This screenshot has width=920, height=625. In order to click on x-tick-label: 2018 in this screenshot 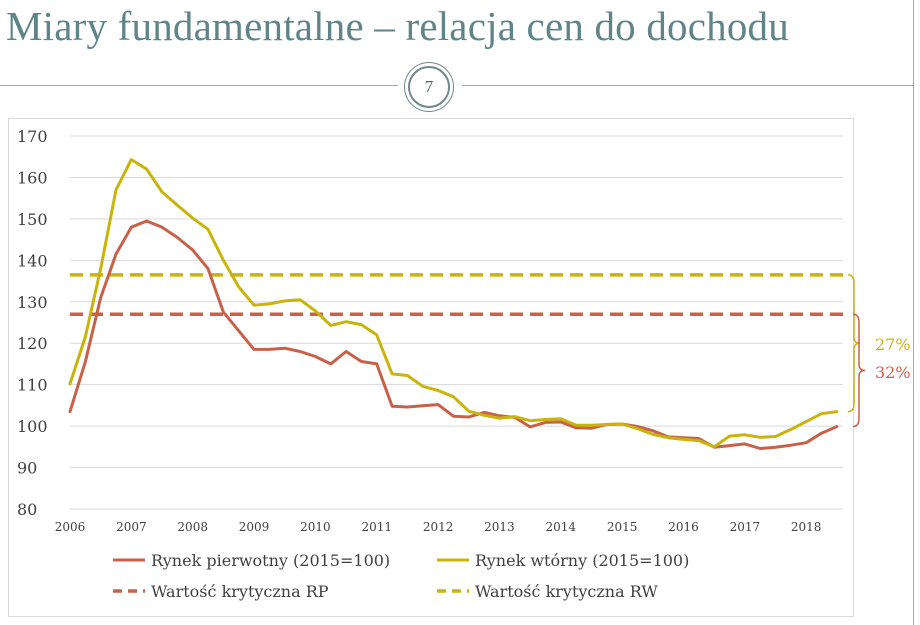, I will do `click(806, 527)`.